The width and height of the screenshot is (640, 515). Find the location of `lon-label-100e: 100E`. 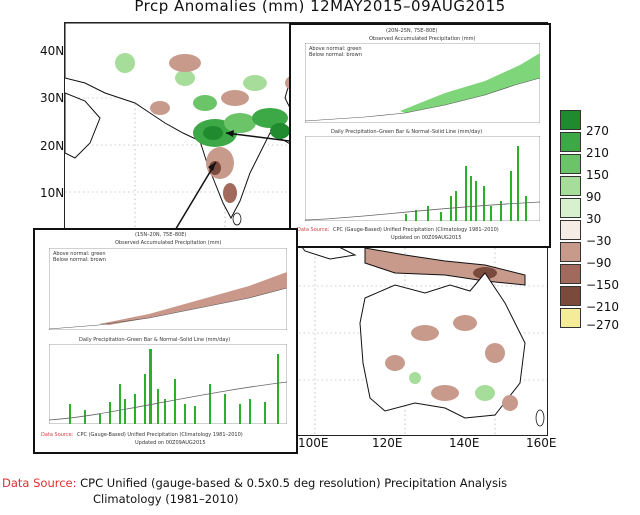

lon-label-100e: 100E is located at coordinates (313, 443).